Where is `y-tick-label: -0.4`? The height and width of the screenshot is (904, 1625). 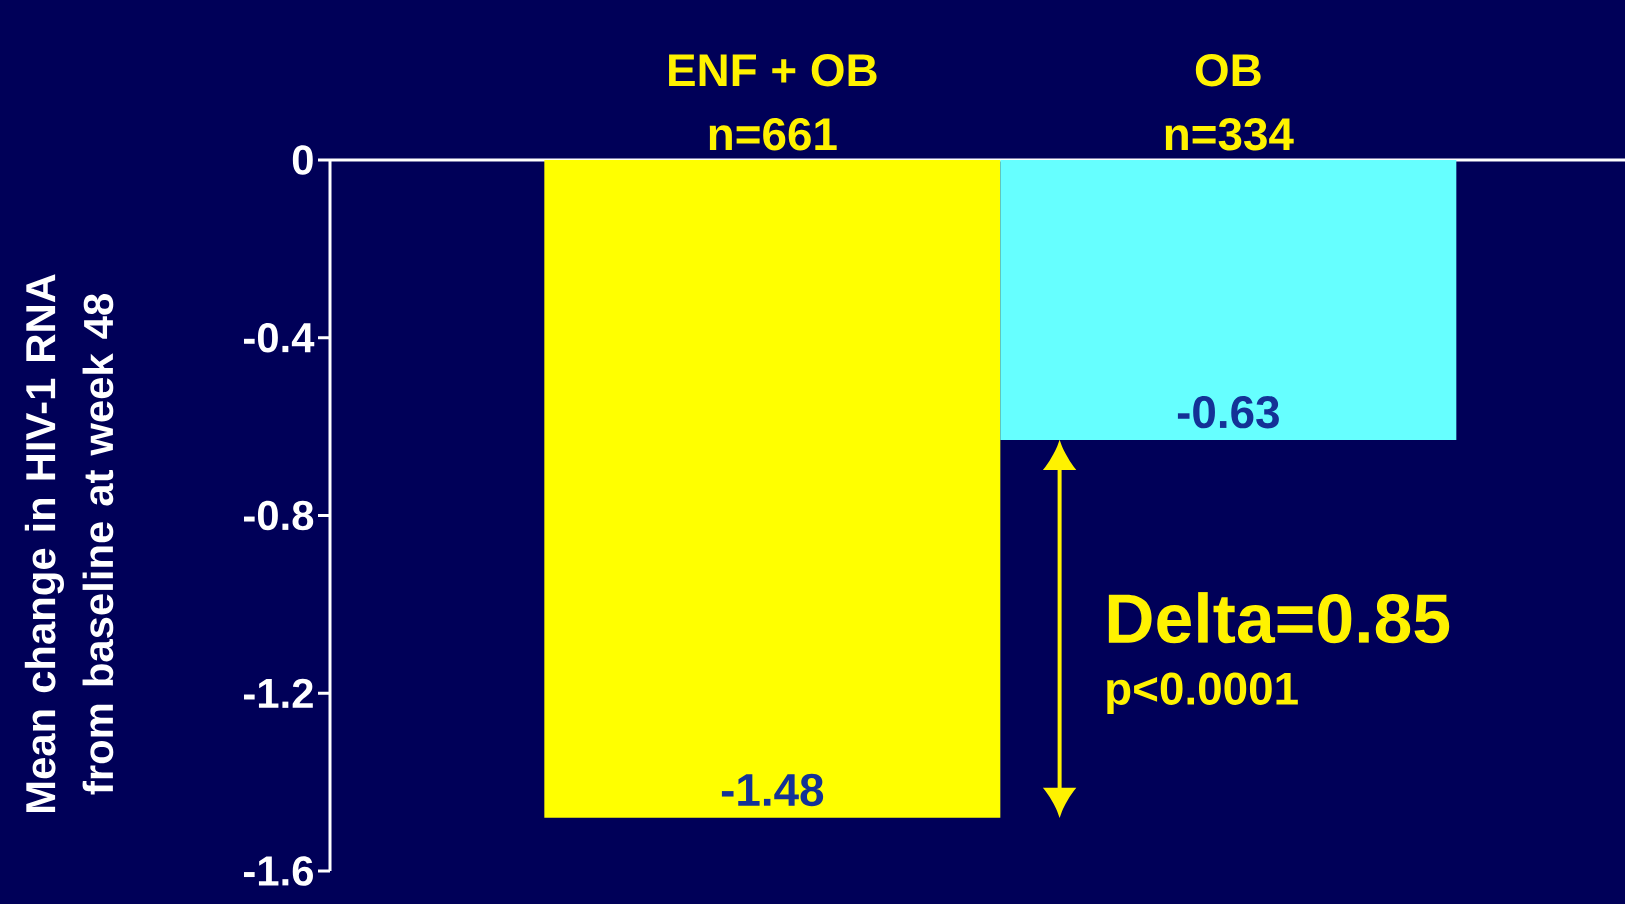
y-tick-label: -0.4 is located at coordinates (279, 337).